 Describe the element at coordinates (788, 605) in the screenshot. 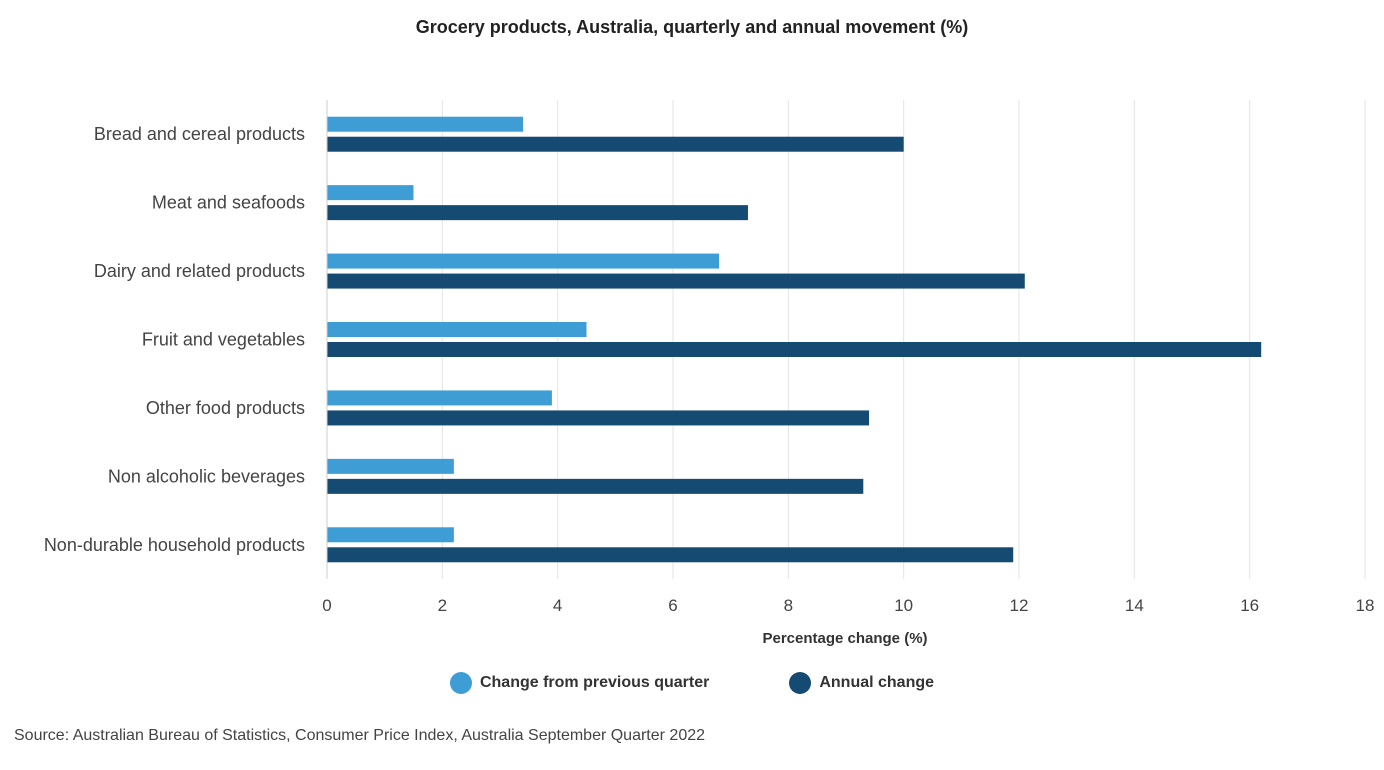

I see `x-tick-label: 8` at that location.